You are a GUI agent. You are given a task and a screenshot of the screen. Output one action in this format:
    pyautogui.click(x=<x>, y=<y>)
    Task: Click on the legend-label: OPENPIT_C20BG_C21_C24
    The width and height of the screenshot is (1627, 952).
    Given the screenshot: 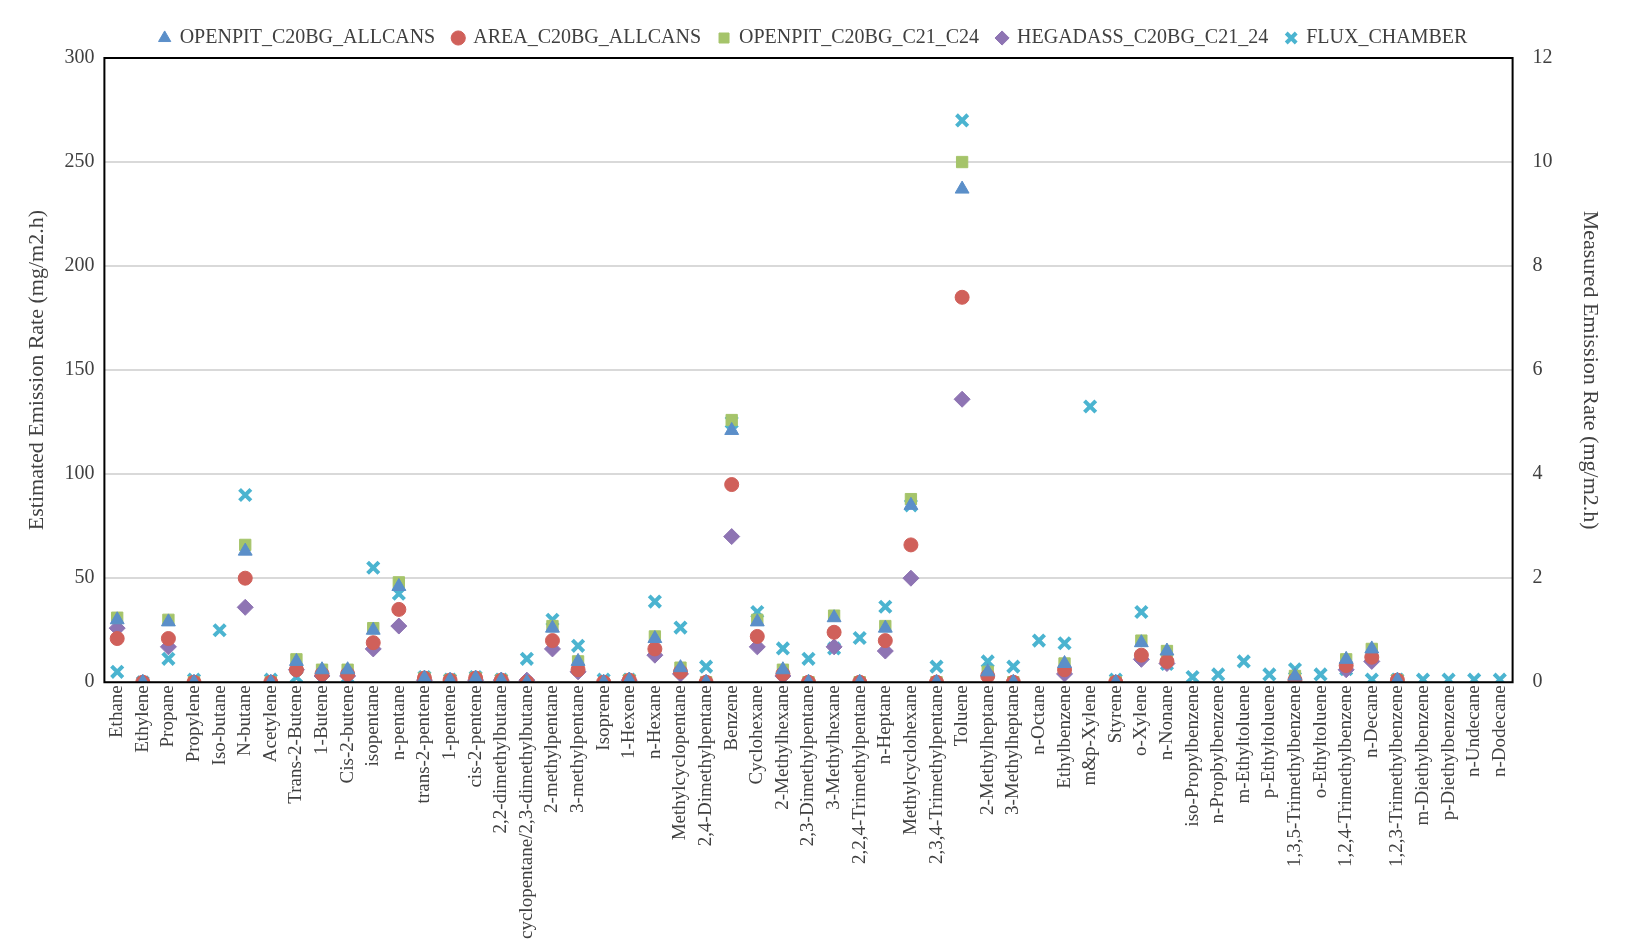 What is the action you would take?
    pyautogui.click(x=859, y=36)
    